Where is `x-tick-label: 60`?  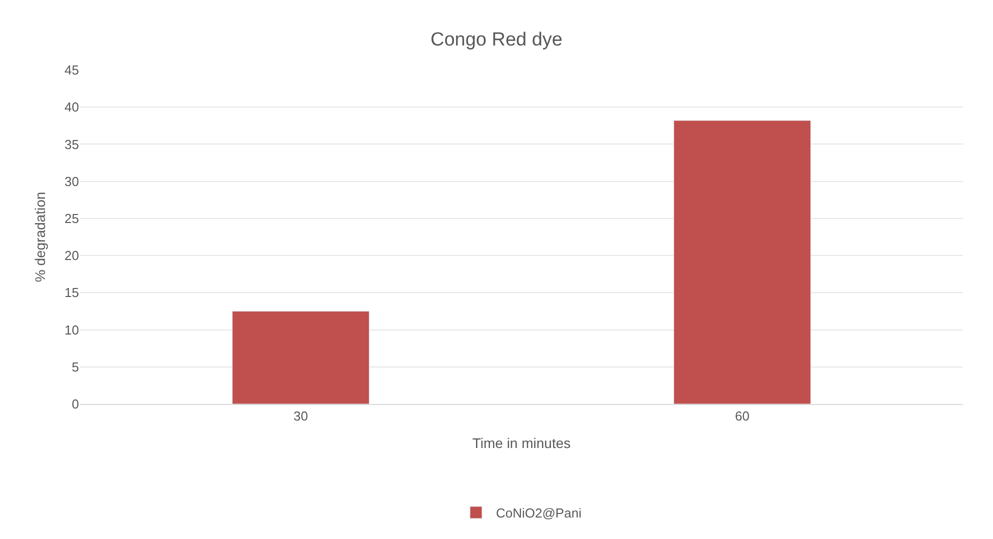
x-tick-label: 60 is located at coordinates (742, 416).